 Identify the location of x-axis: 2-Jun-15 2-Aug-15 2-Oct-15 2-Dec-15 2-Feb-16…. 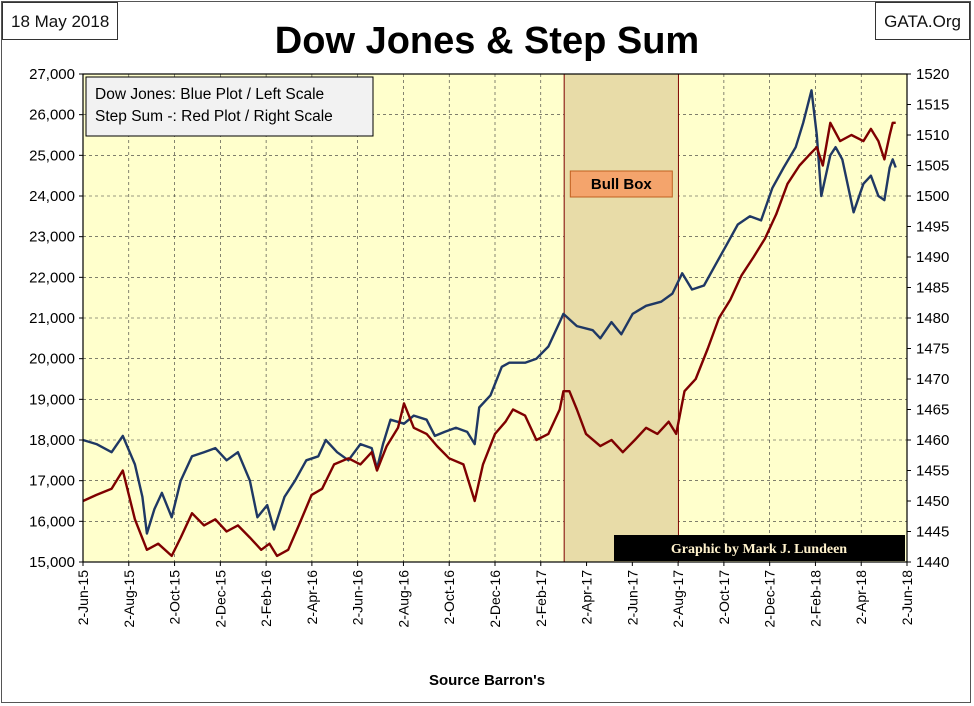
(495, 595).